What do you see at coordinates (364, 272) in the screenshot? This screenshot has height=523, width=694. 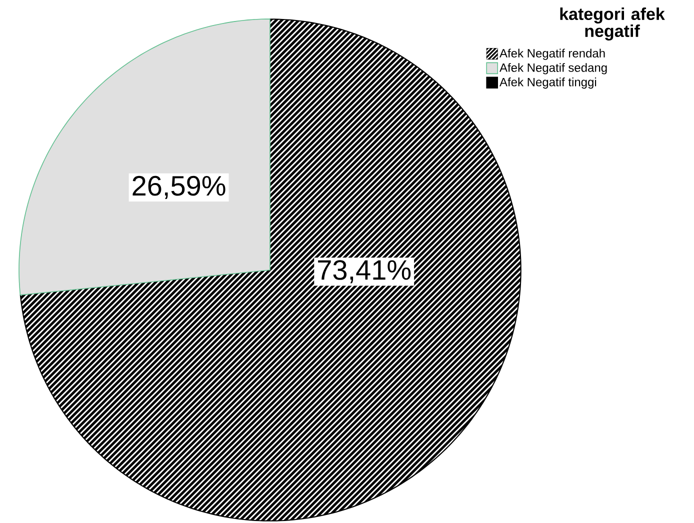 I see `data-label: 73,41%` at bounding box center [364, 272].